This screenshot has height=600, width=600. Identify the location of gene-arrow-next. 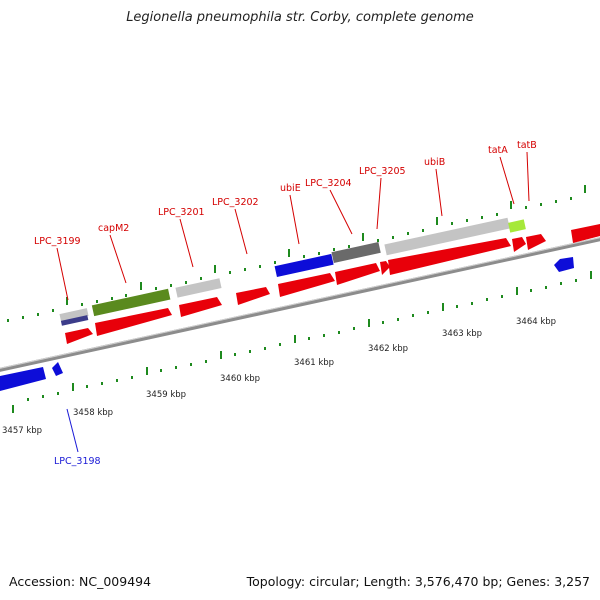
(585, 233).